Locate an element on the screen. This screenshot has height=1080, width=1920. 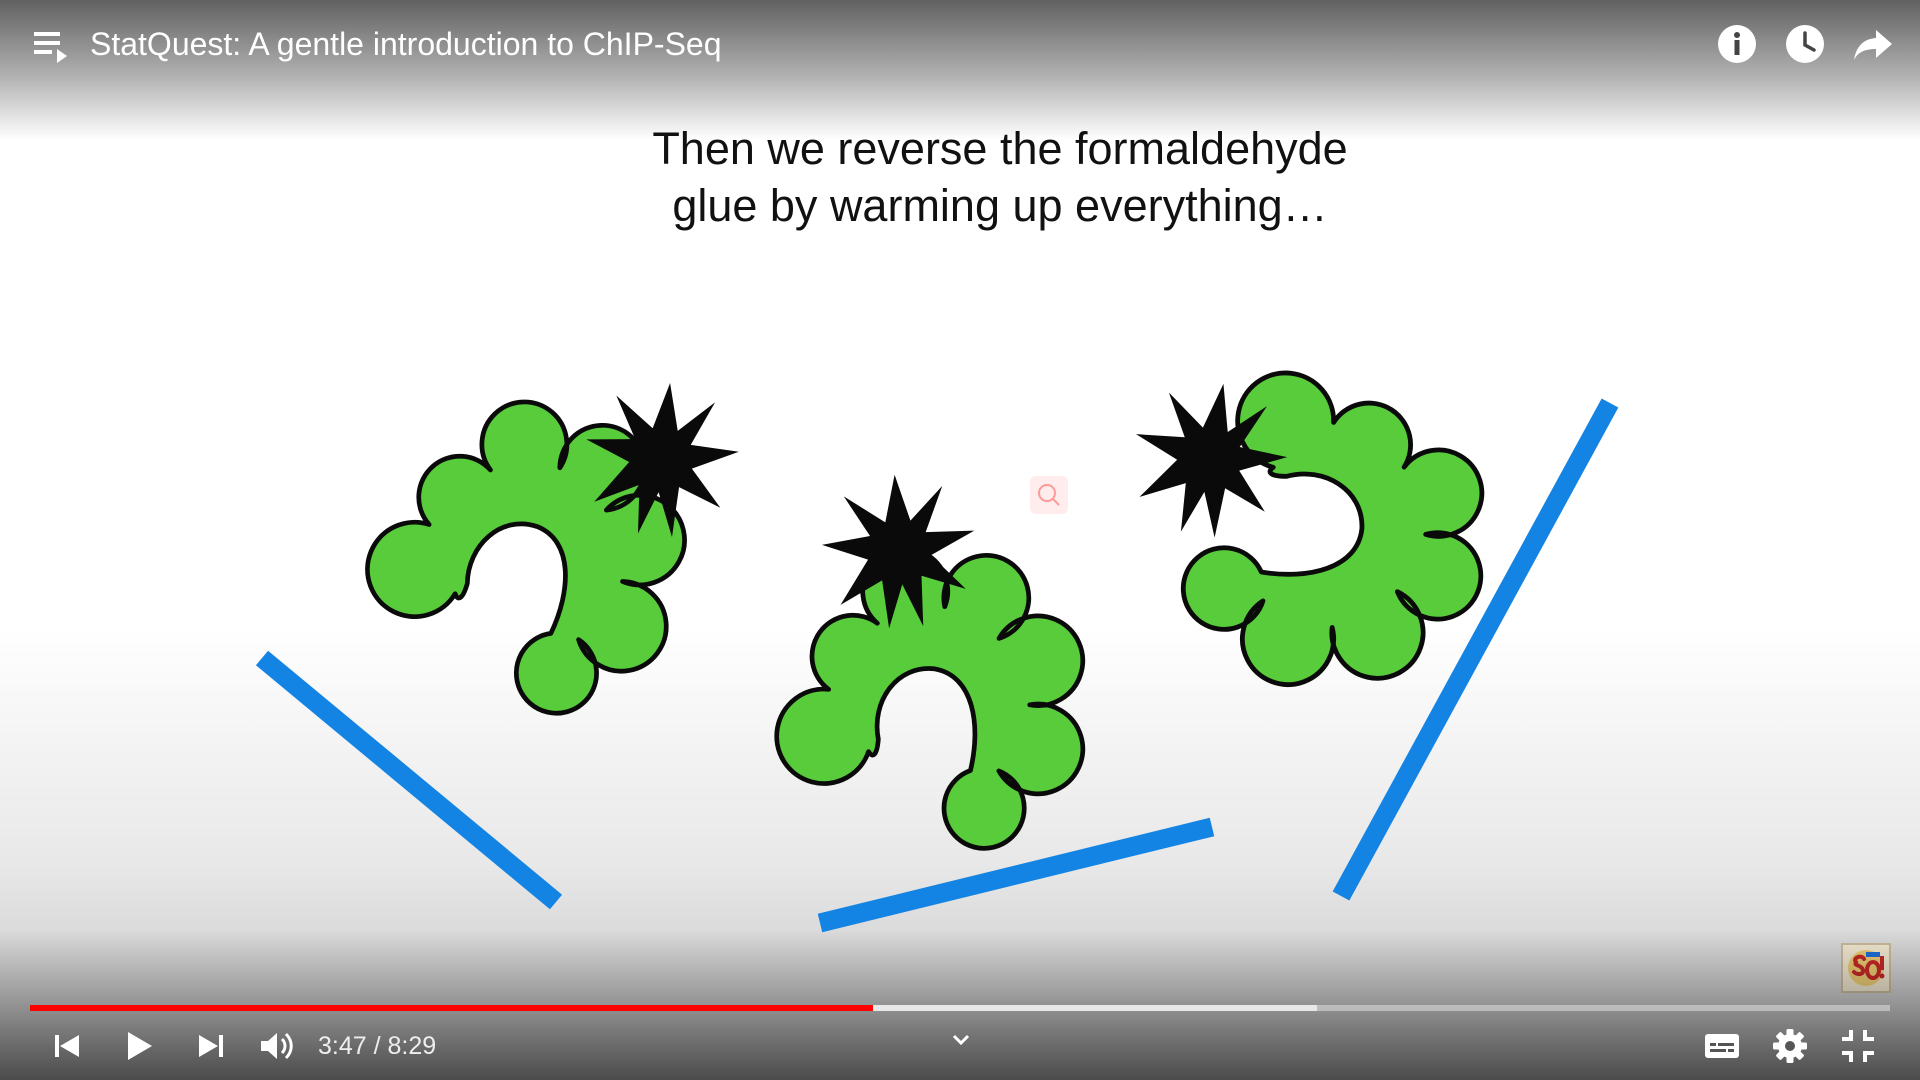
share-arrow-icon is located at coordinates (1873, 44).